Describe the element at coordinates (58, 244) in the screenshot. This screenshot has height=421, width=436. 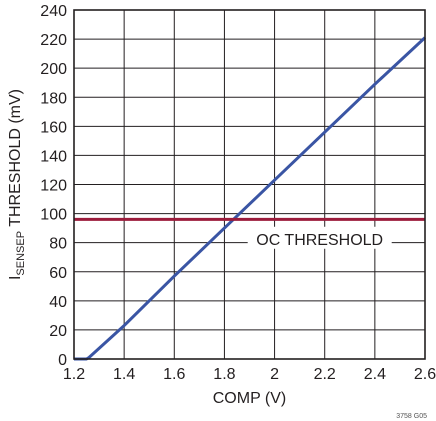
I see `y-tick-label: 80` at that location.